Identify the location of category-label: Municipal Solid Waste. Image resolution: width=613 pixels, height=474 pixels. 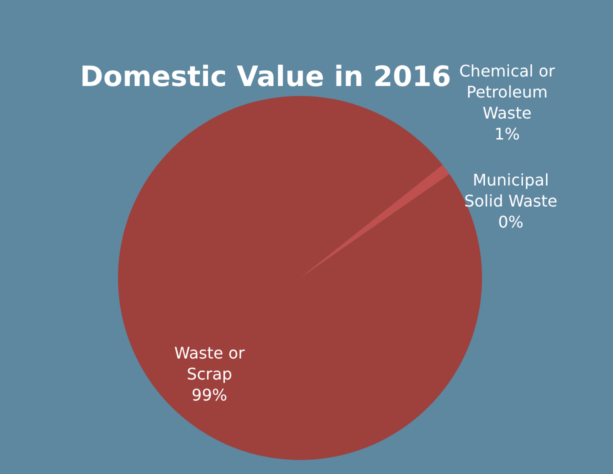
(511, 190).